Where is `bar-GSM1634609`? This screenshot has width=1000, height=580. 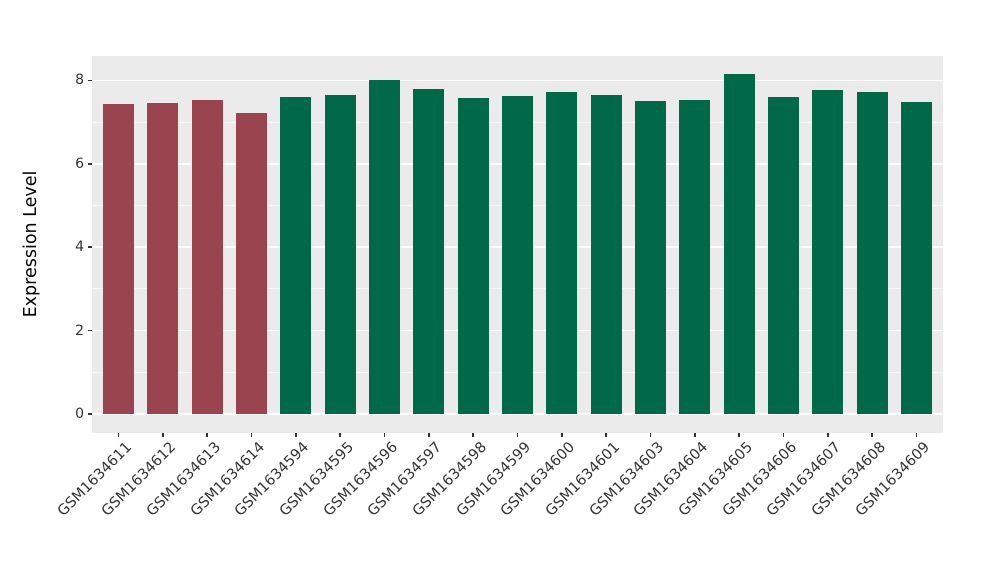 bar-GSM1634609 is located at coordinates (916, 257).